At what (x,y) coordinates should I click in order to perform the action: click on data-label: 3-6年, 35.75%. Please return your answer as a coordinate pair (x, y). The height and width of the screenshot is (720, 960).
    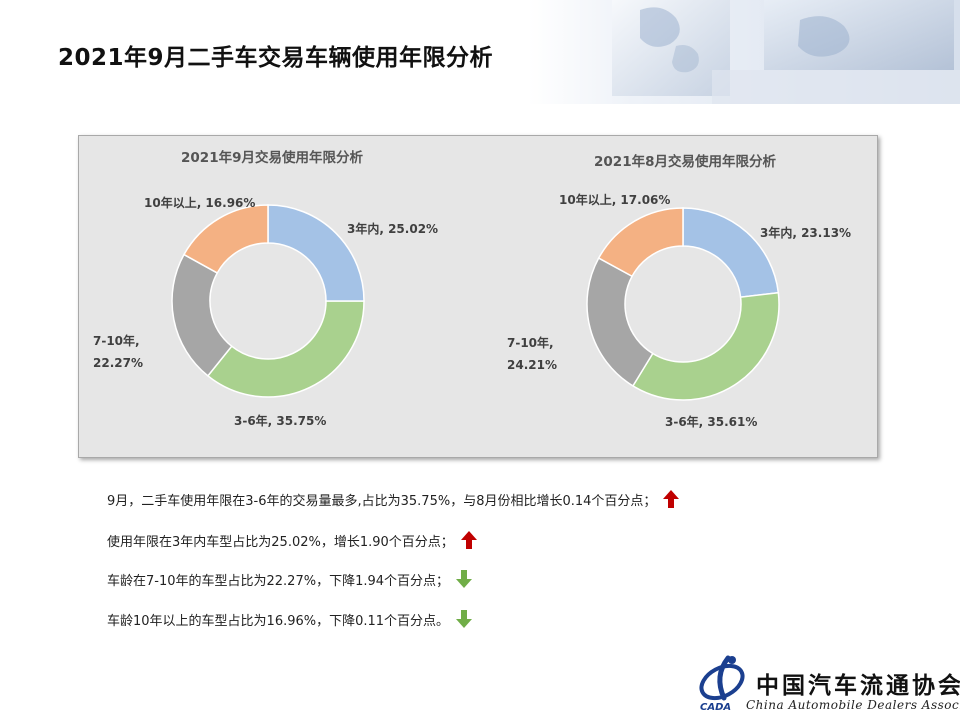
    Looking at the image, I should click on (280, 420).